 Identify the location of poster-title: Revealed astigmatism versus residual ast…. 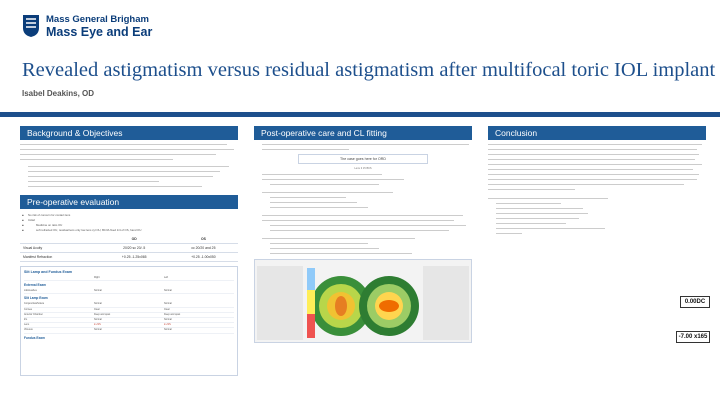
(369, 70).